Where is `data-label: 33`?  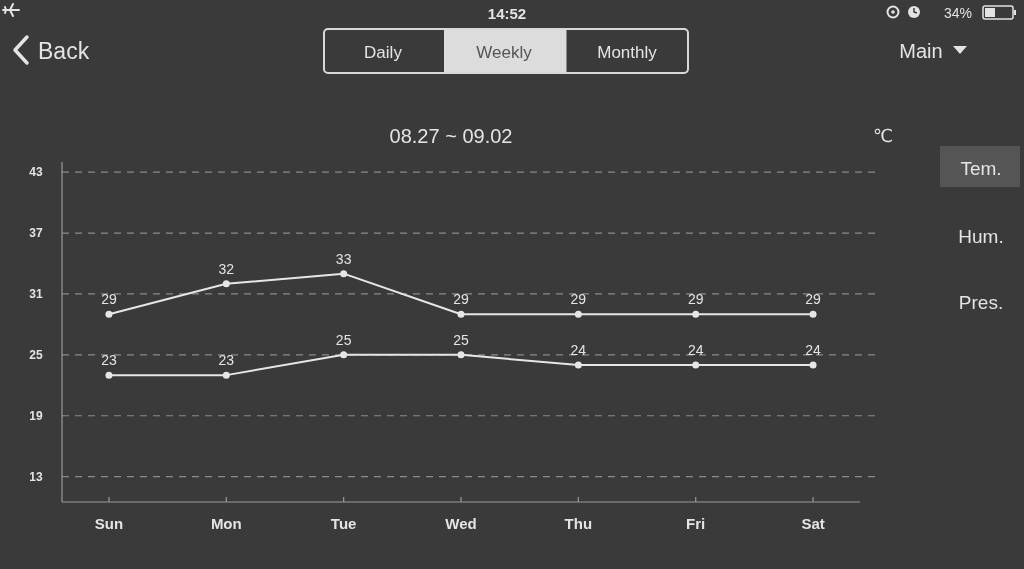
data-label: 33 is located at coordinates (343, 258).